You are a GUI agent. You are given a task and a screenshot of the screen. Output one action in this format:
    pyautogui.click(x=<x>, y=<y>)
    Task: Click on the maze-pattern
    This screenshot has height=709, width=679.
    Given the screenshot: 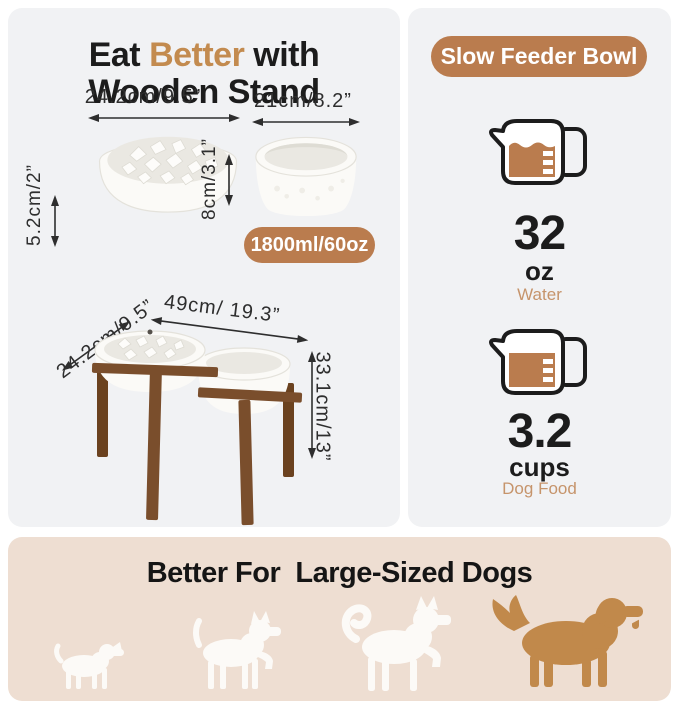 What is the action you would take?
    pyautogui.click(x=170, y=162)
    